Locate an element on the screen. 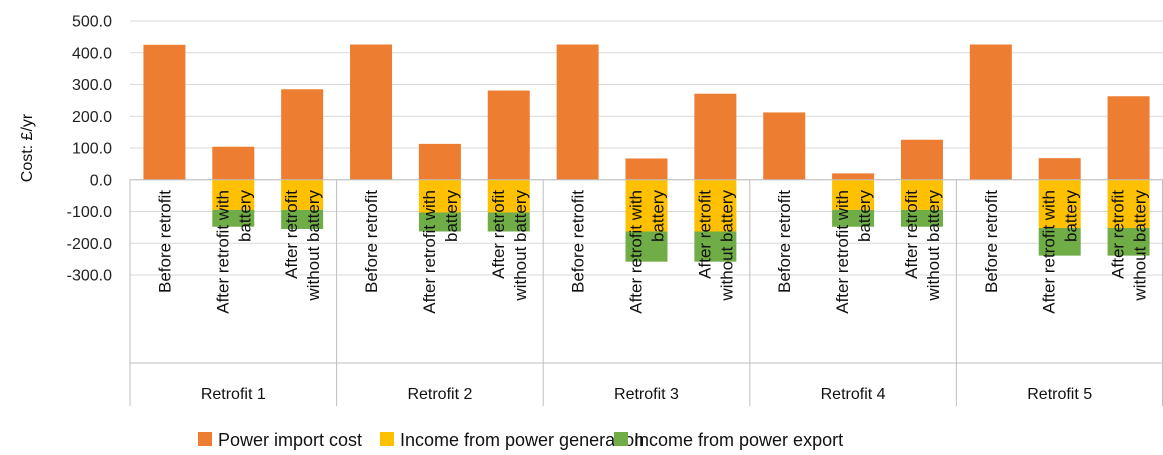 The height and width of the screenshot is (455, 1163). group-label: Retrofit 4 is located at coordinates (853, 394).